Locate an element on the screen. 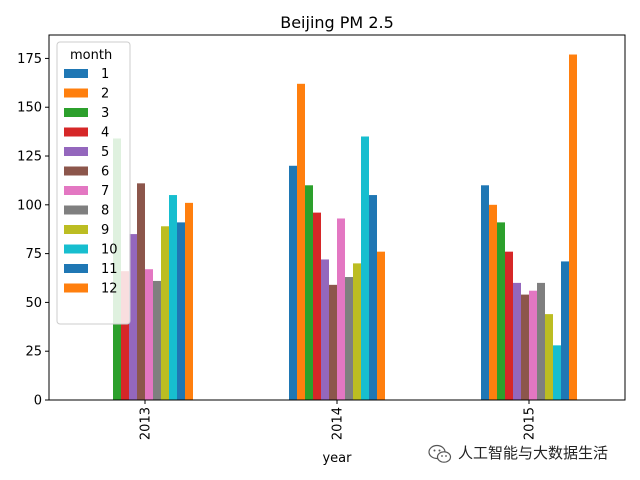 This screenshot has height=480, width=640. y-tick-label: 50 is located at coordinates (33, 303).